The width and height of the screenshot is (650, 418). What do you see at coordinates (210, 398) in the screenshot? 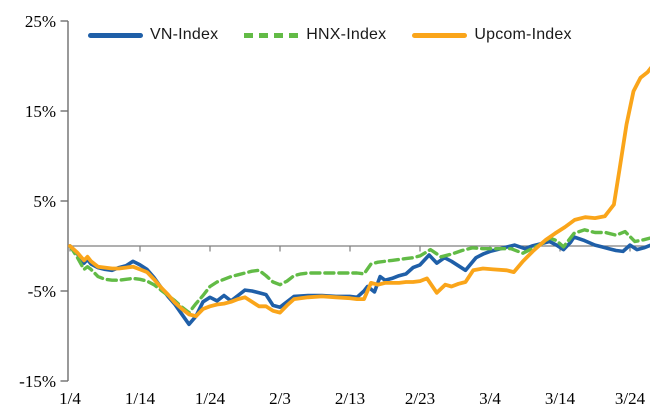
I see `x-tick-label-2: 1/24` at bounding box center [210, 398].